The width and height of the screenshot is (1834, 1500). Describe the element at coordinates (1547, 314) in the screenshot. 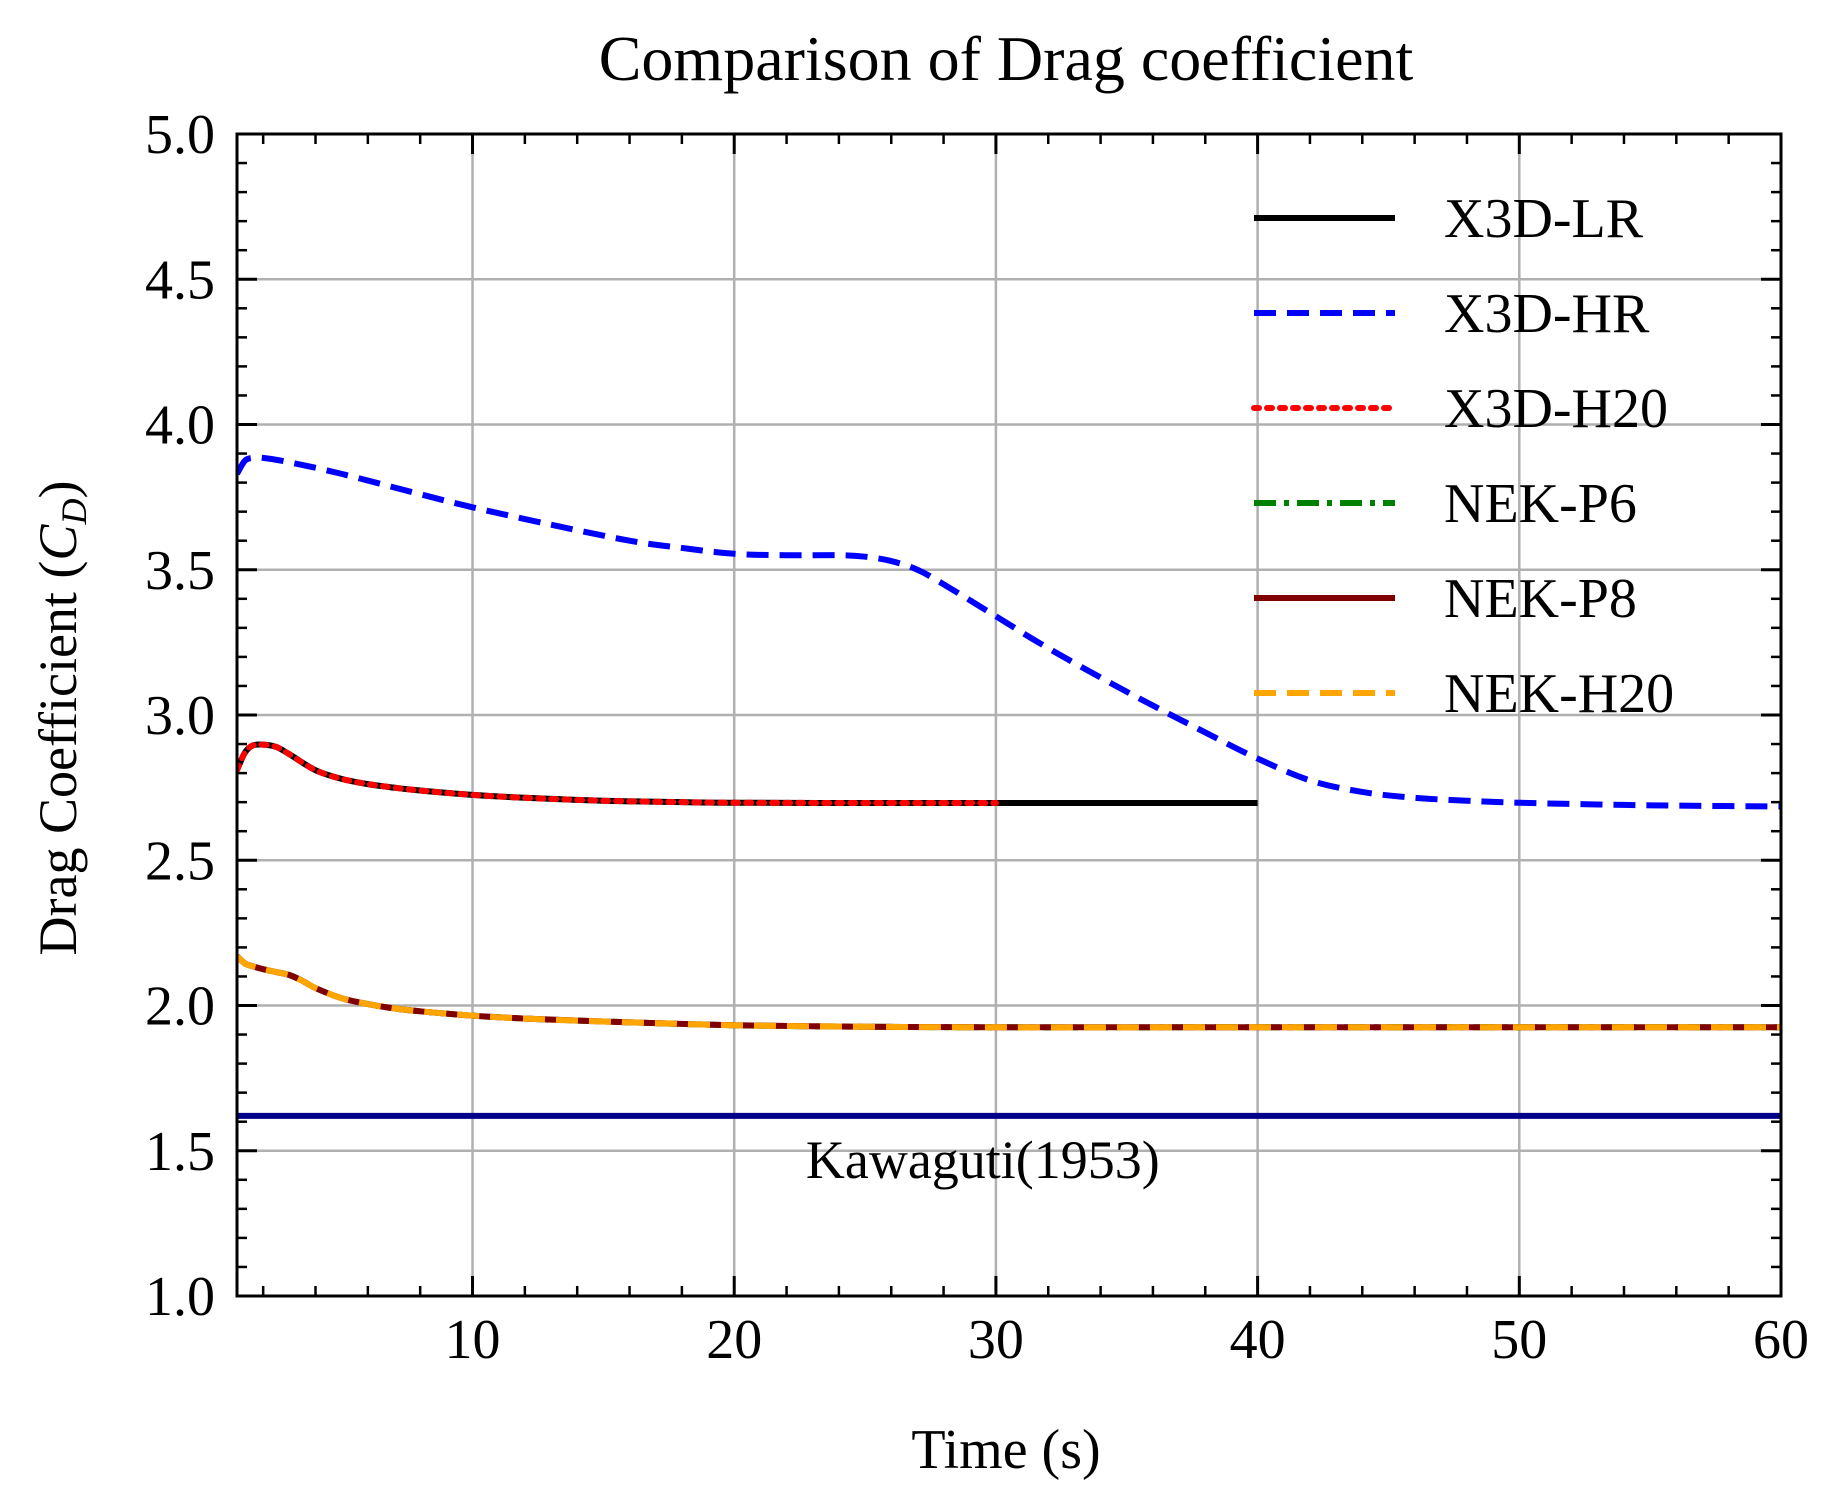

I see `legend-label-x3d-hr: X3D-HR` at that location.